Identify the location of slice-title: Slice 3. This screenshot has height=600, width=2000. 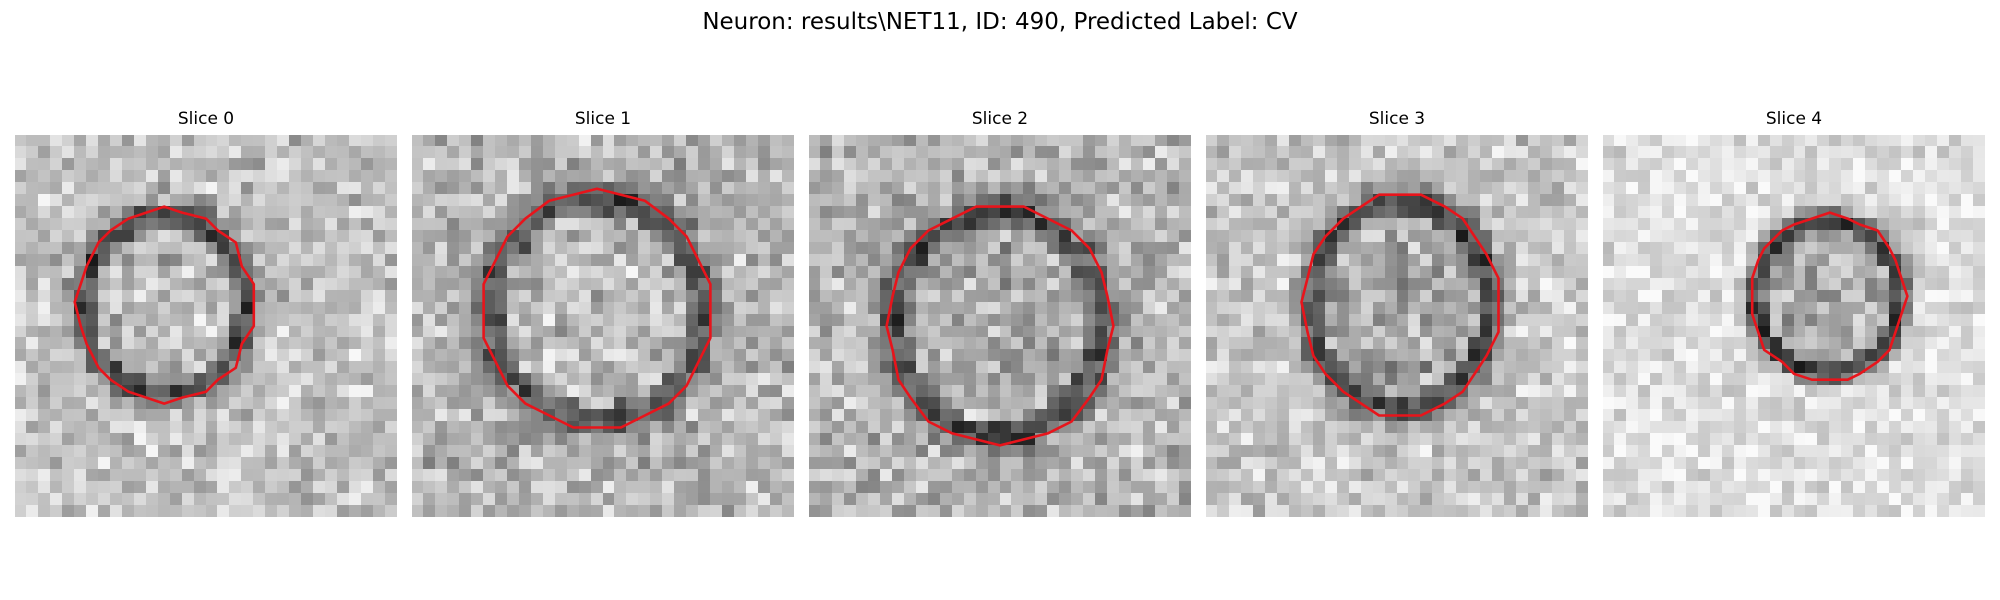
(1397, 119).